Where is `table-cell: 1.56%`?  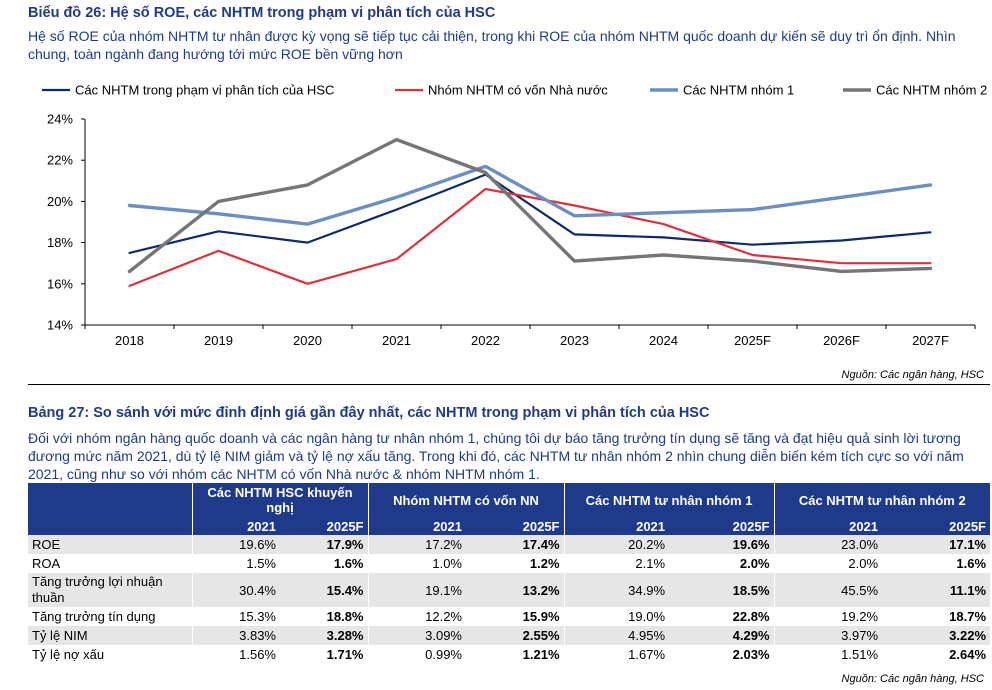
table-cell: 1.56% is located at coordinates (235, 654).